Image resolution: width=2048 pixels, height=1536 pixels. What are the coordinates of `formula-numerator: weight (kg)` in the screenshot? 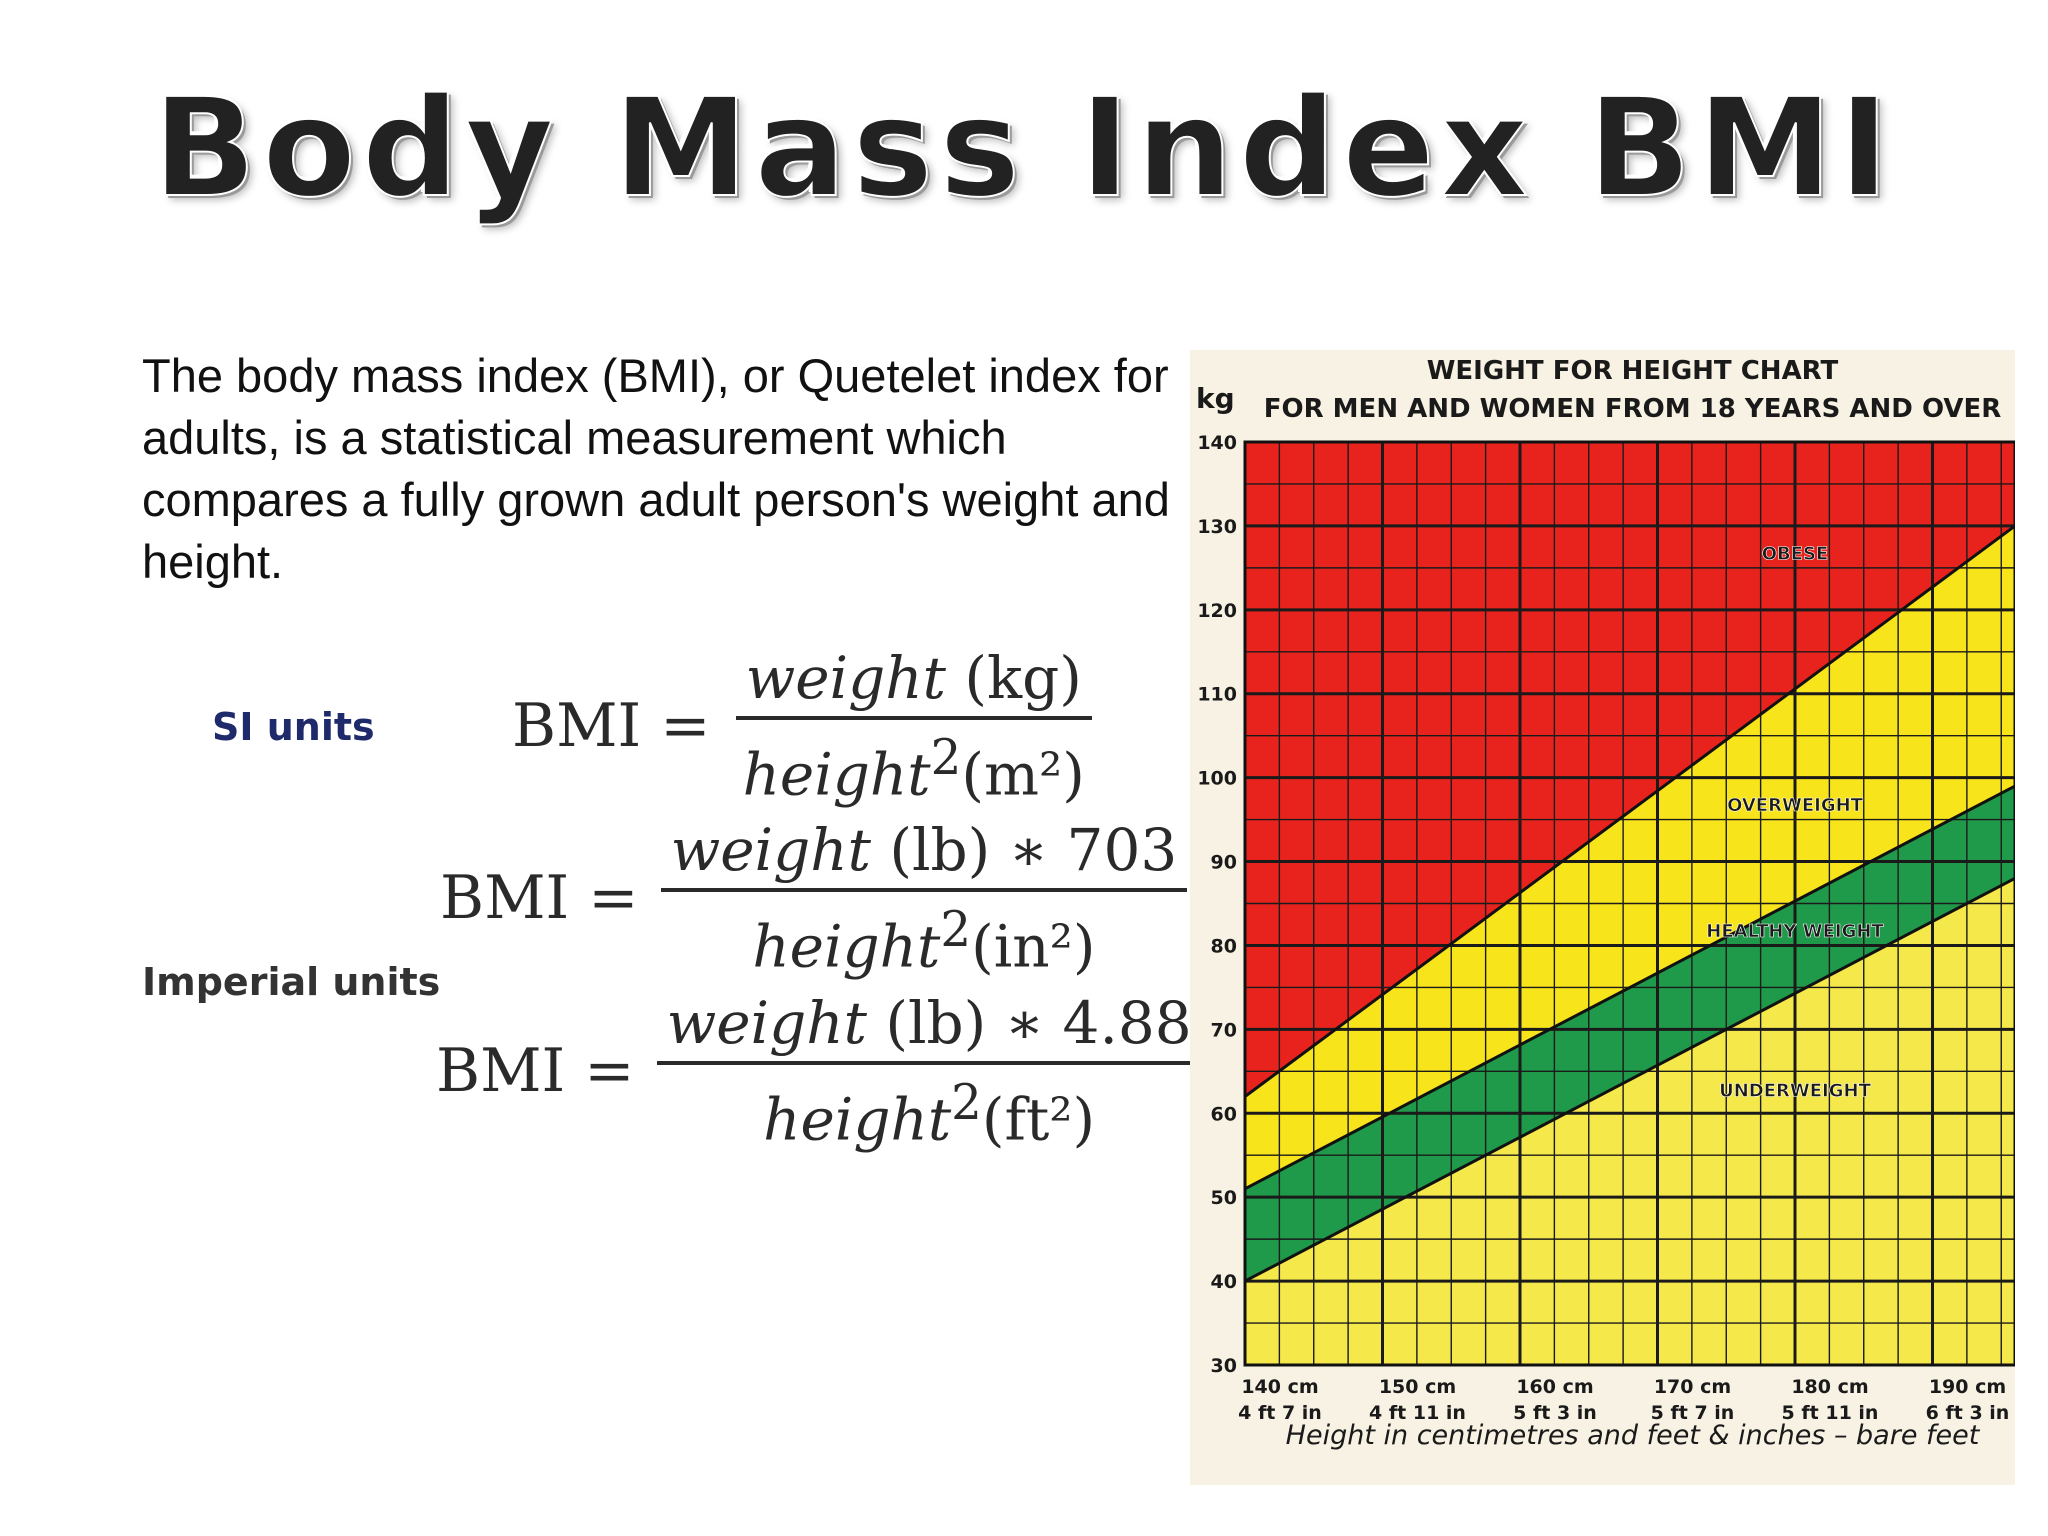 It's located at (913, 680).